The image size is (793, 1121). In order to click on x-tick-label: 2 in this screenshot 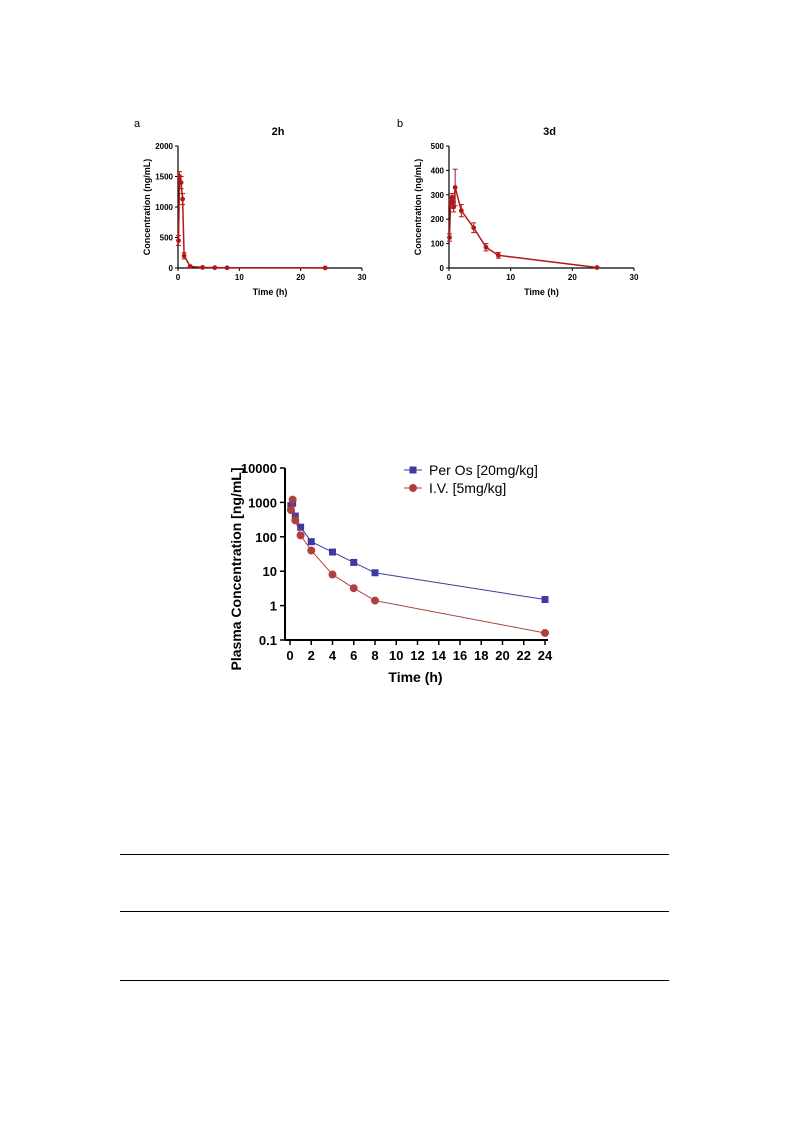, I will do `click(311, 655)`.